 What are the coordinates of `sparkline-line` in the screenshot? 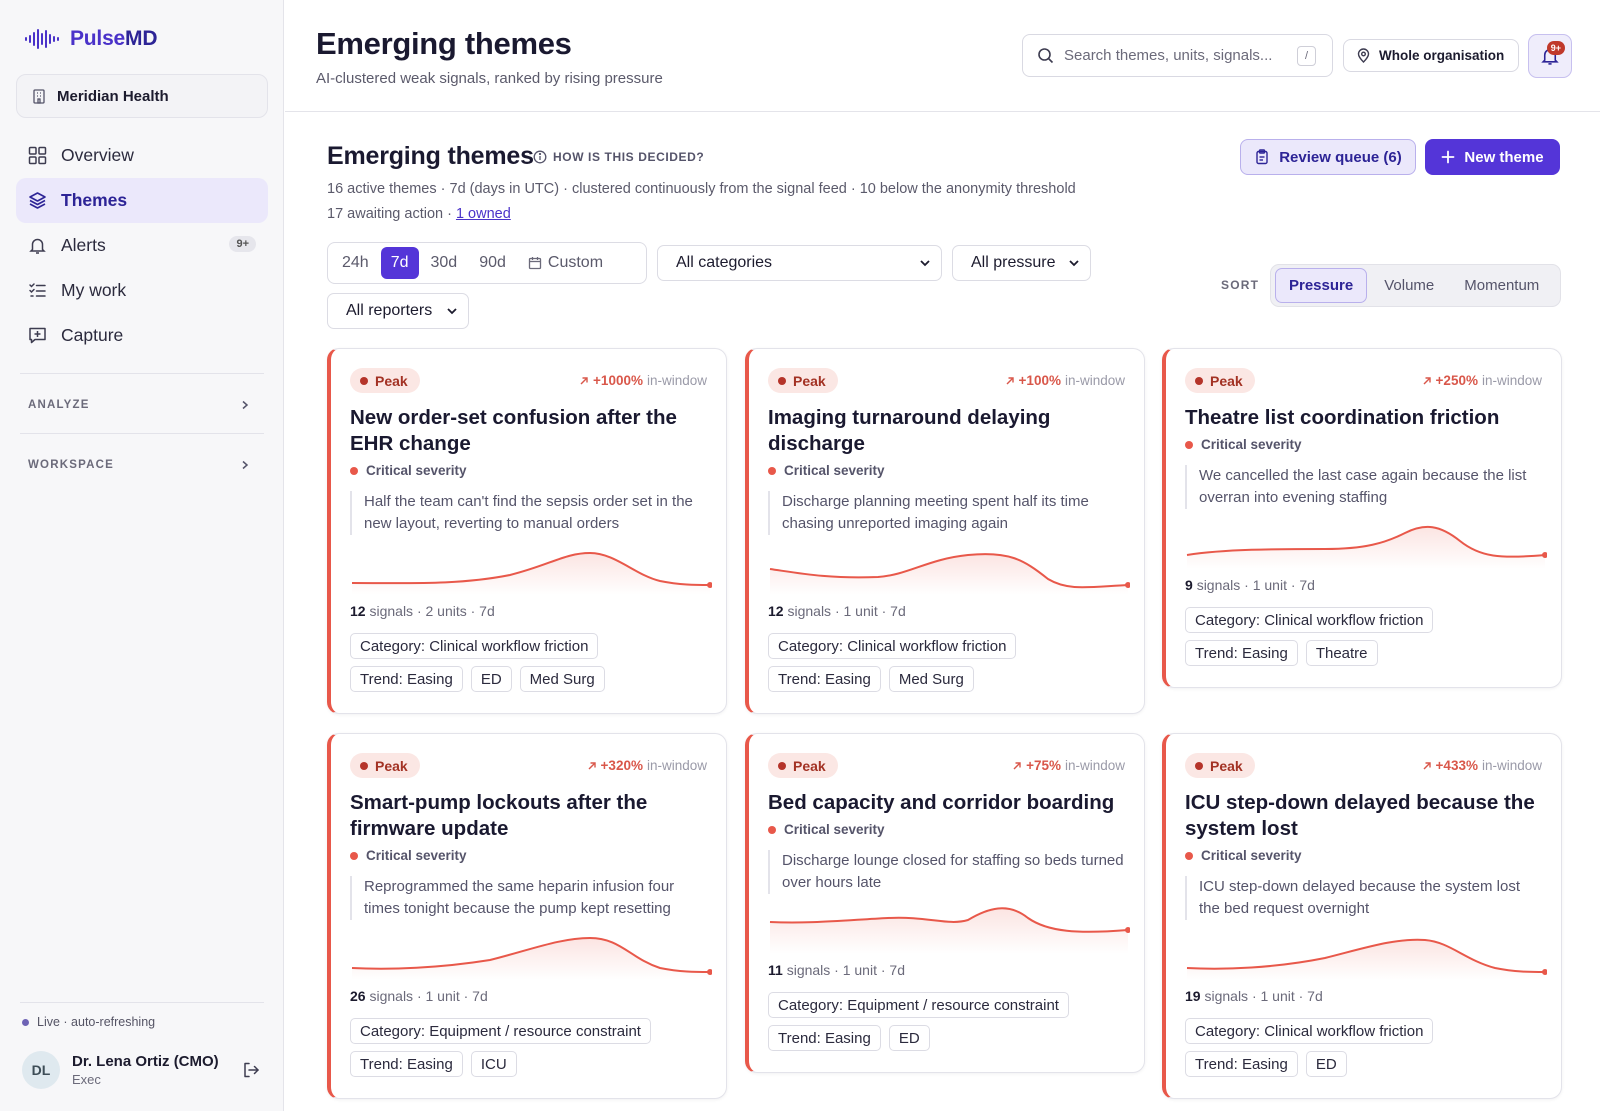 It's located at (531, 954).